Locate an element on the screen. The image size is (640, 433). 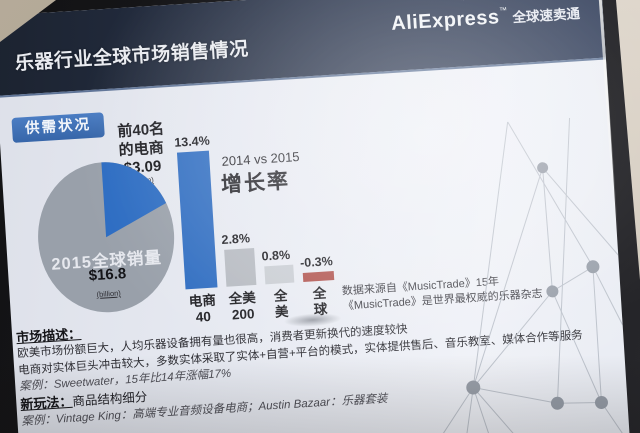
bar-column: 13.4% is located at coordinates (195, 211).